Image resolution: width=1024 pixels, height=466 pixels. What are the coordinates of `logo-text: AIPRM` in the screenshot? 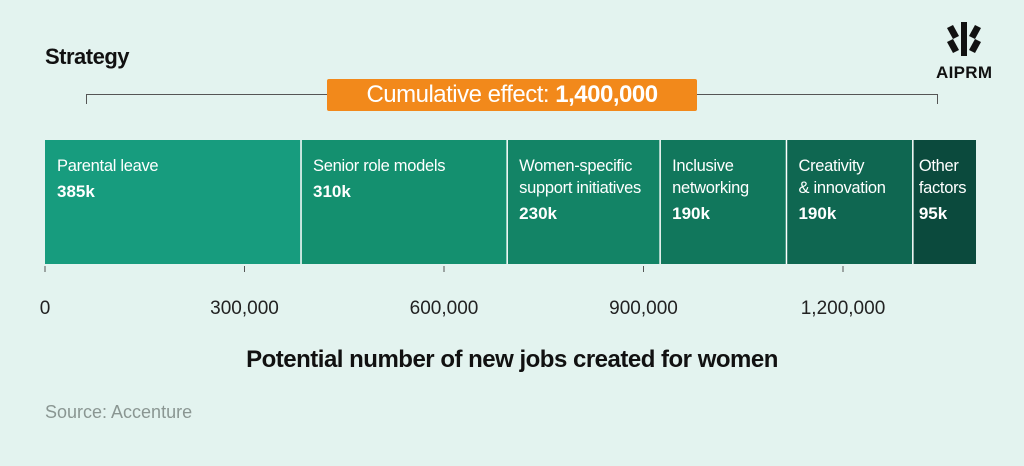 It's located at (964, 72).